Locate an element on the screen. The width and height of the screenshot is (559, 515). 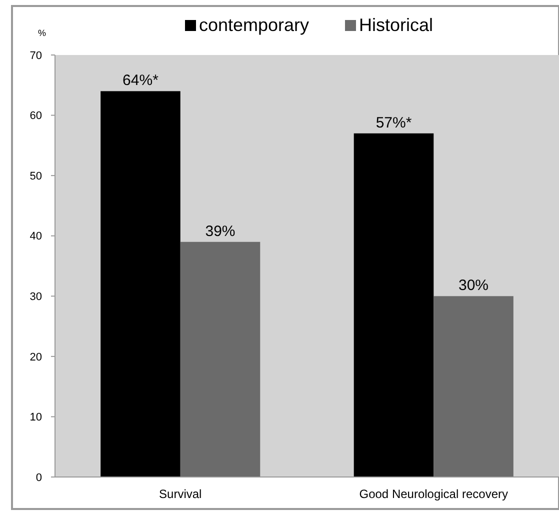
y-tick-label: 0 is located at coordinates (39, 478).